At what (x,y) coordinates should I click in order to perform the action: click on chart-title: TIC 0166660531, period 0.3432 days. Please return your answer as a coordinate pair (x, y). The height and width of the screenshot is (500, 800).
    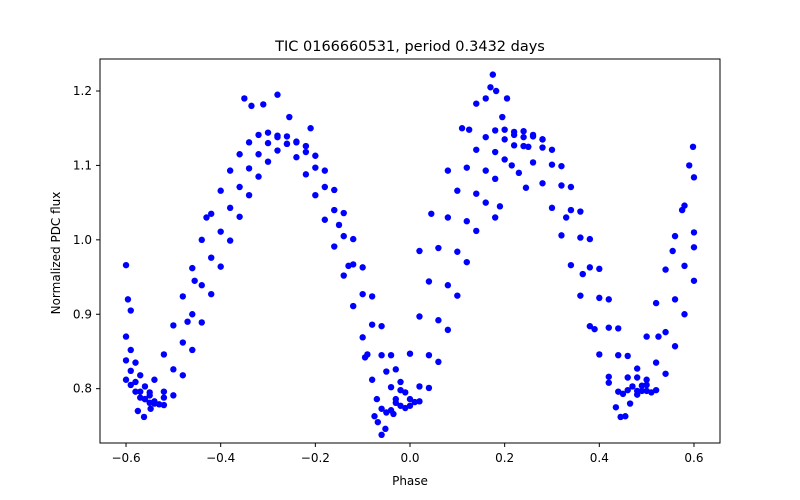
    Looking at the image, I should click on (409, 47).